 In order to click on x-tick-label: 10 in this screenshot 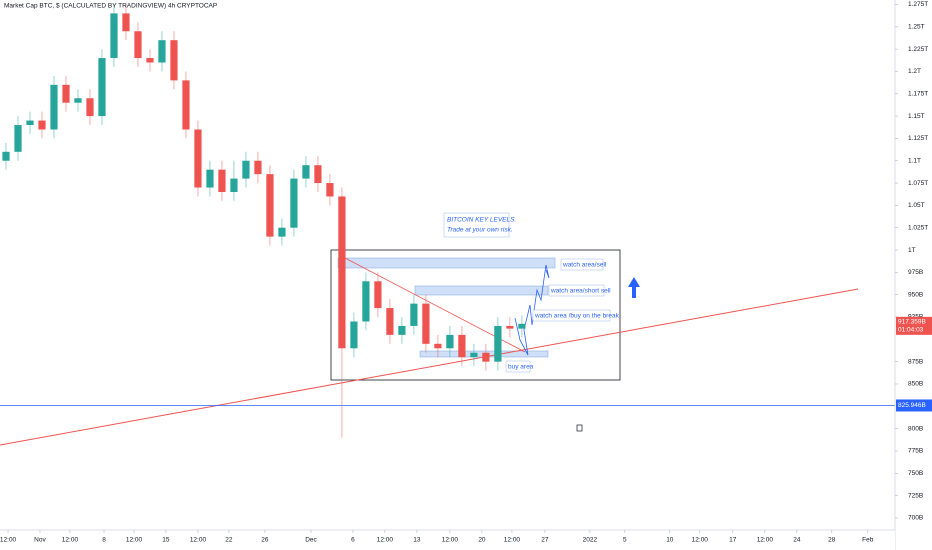, I will do `click(670, 540)`.